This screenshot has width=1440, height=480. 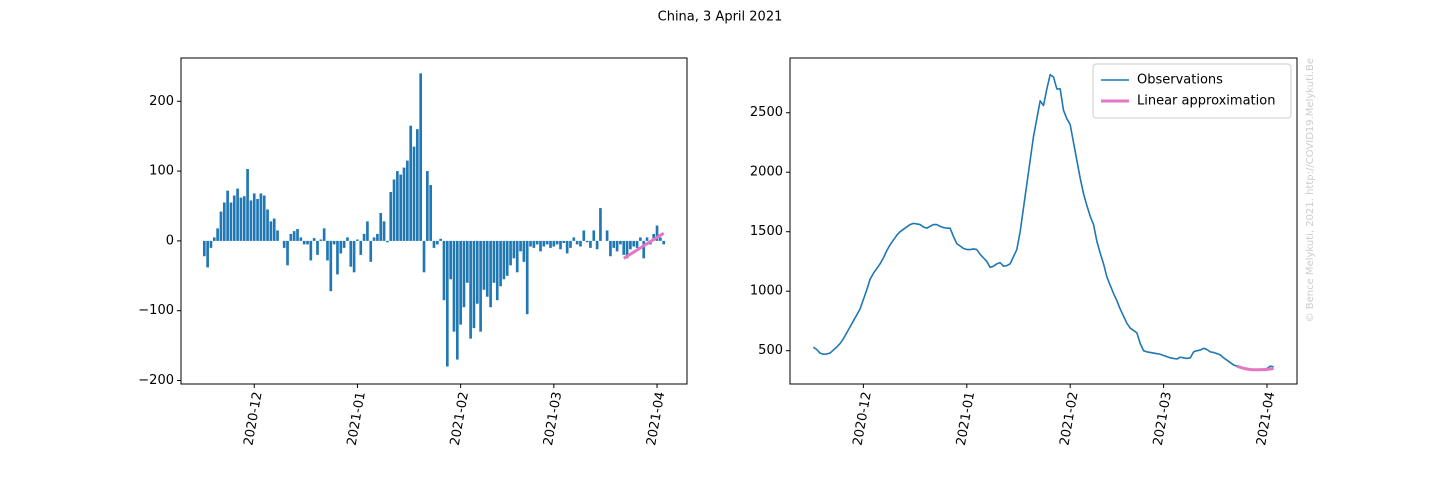 I want to click on y-tick-label: 0, so click(x=170, y=240).